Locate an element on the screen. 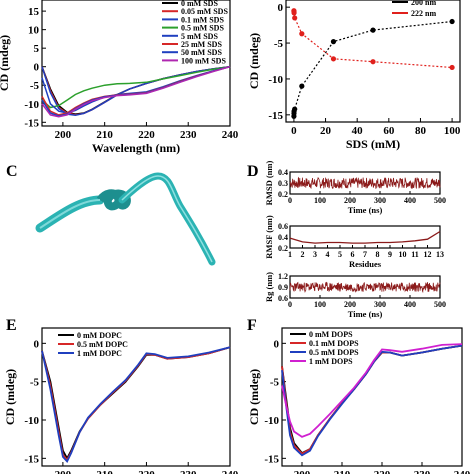 Image resolution: width=474 pixels, height=474 pixels. x-tick-label: 3 is located at coordinates (315, 254).